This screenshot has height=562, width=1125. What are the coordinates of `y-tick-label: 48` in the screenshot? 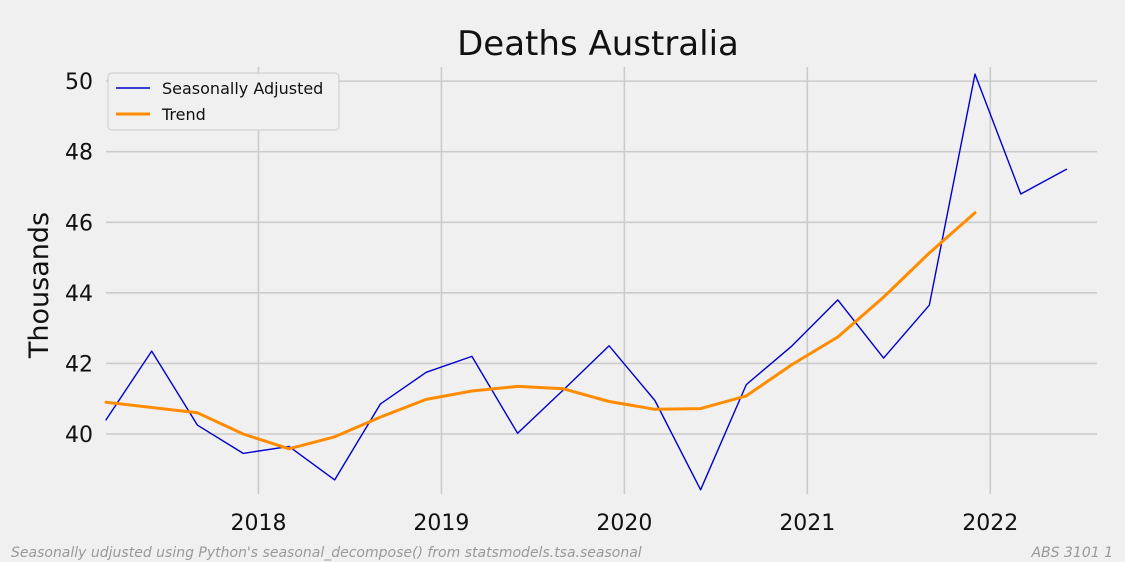 It's located at (79, 153).